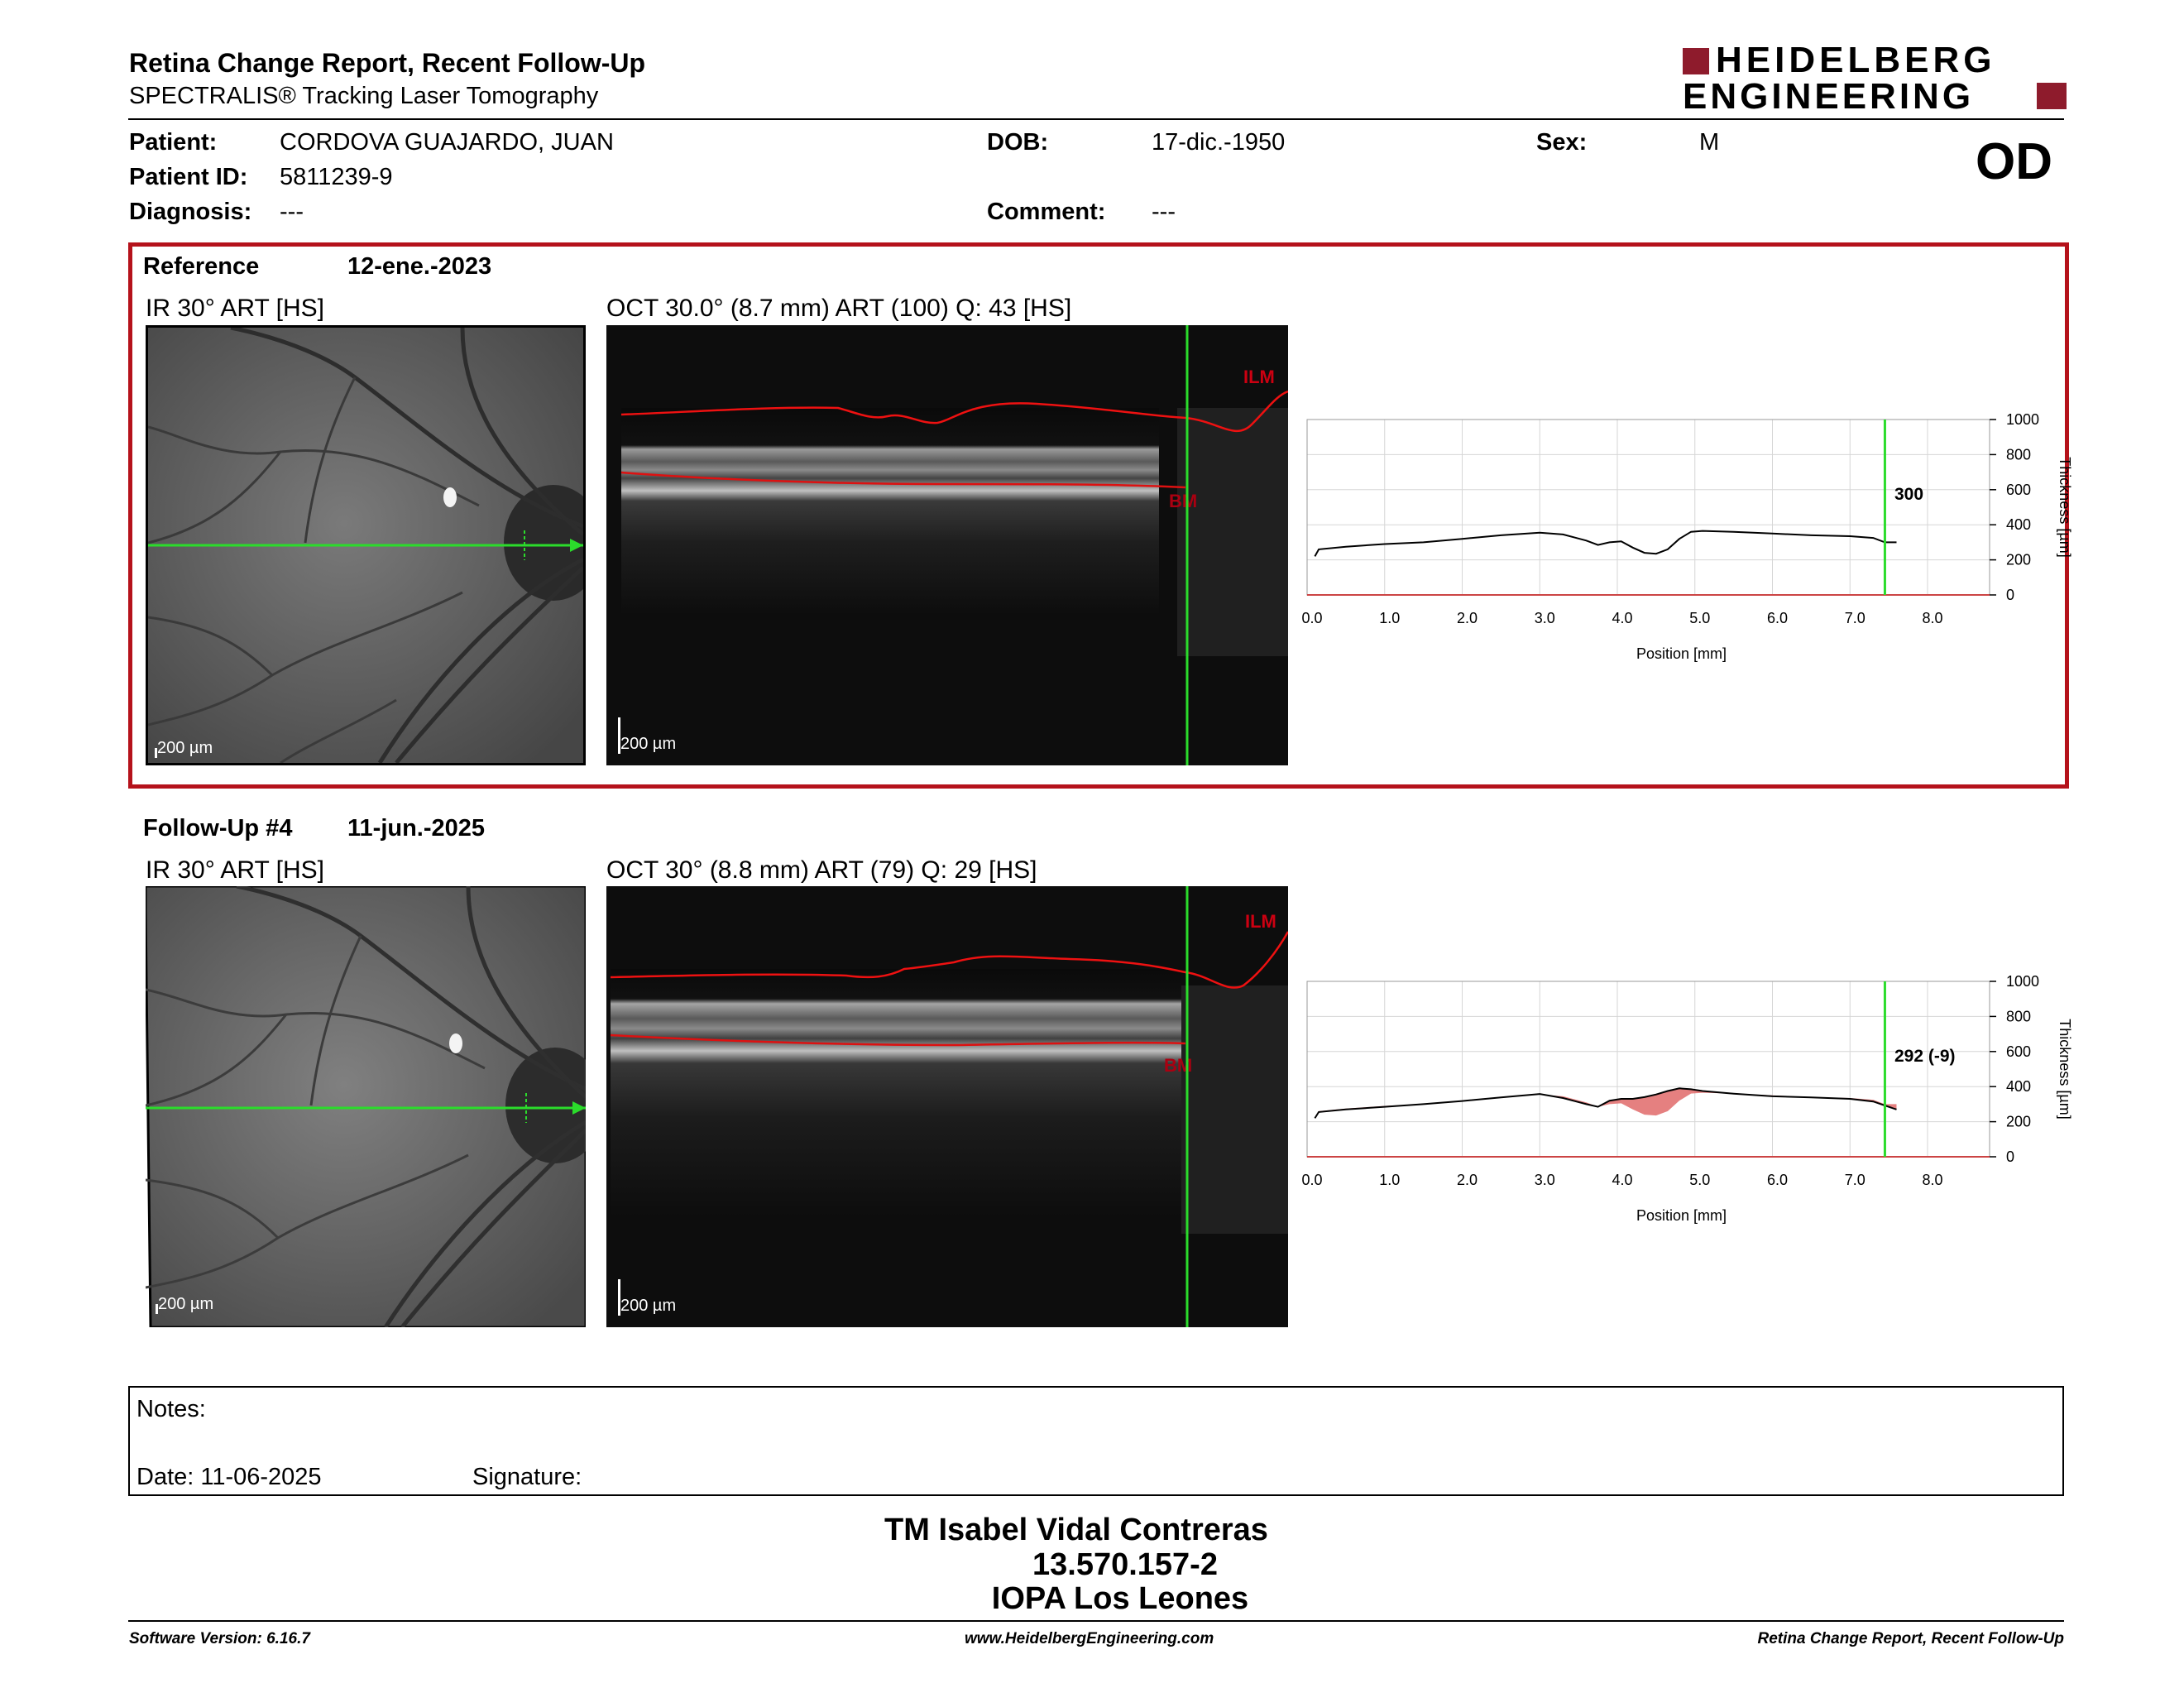 This screenshot has height=1688, width=2184. What do you see at coordinates (387, 63) in the screenshot?
I see `report-title: Retina Change Report, Recent Follow-Up` at bounding box center [387, 63].